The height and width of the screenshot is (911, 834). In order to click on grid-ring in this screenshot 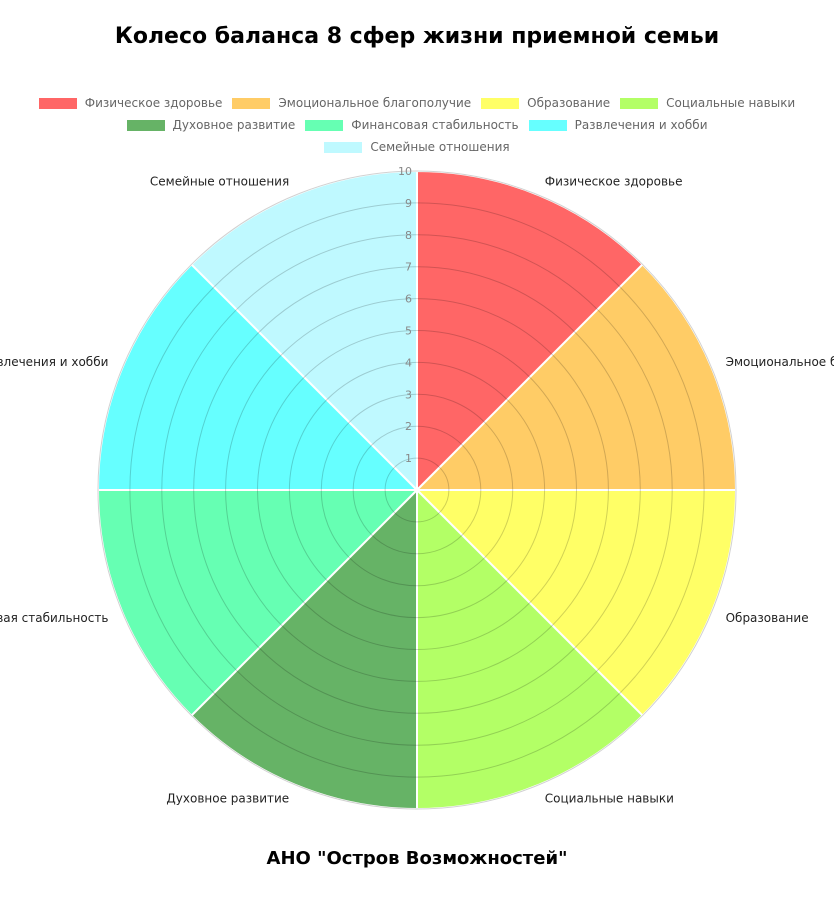, I will do `click(417, 490)`.